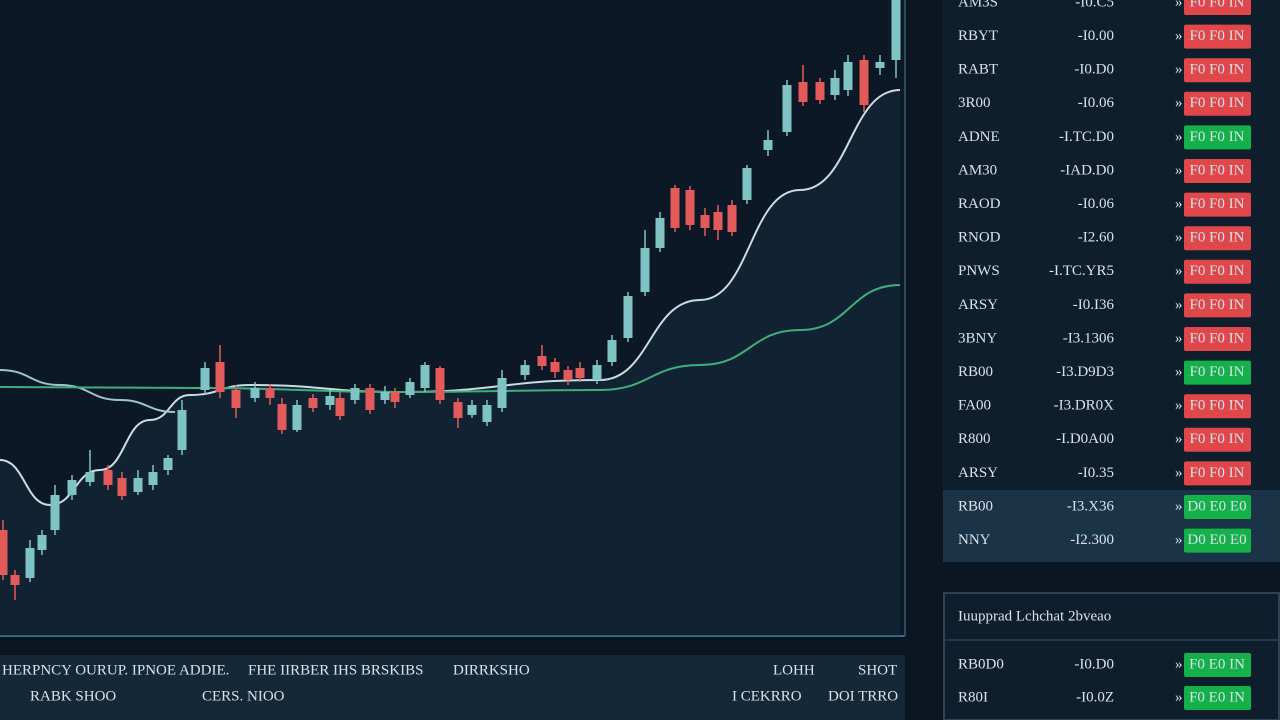  Describe the element at coordinates (974, 439) in the screenshot. I see `symbol: R800` at that location.